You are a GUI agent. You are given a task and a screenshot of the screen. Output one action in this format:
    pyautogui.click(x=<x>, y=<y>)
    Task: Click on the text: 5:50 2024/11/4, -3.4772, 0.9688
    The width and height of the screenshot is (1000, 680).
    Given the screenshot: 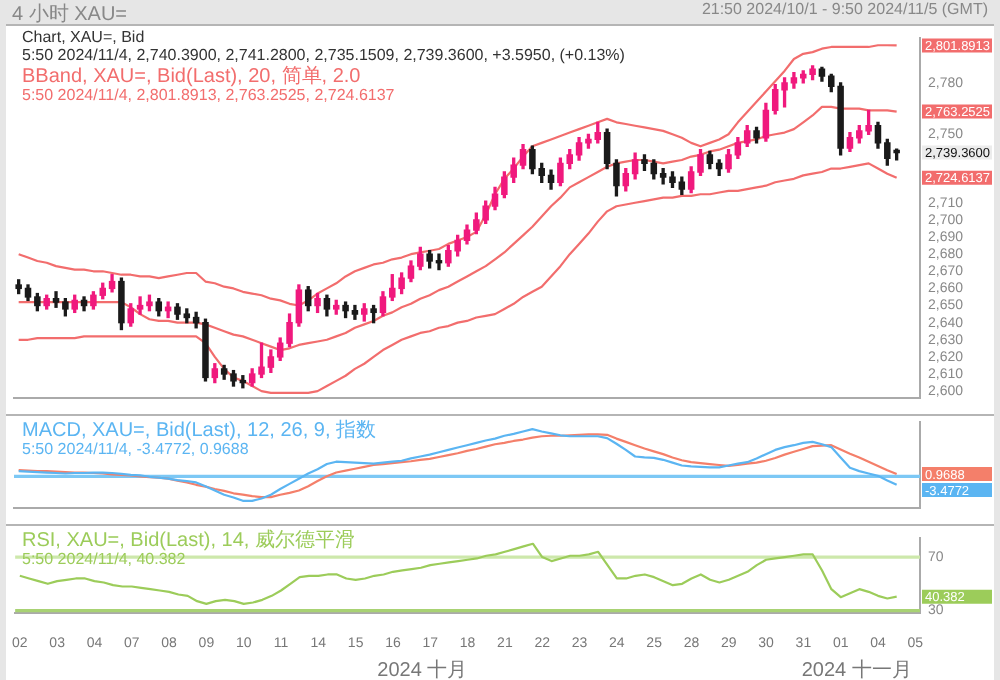 What is the action you would take?
    pyautogui.click(x=136, y=450)
    